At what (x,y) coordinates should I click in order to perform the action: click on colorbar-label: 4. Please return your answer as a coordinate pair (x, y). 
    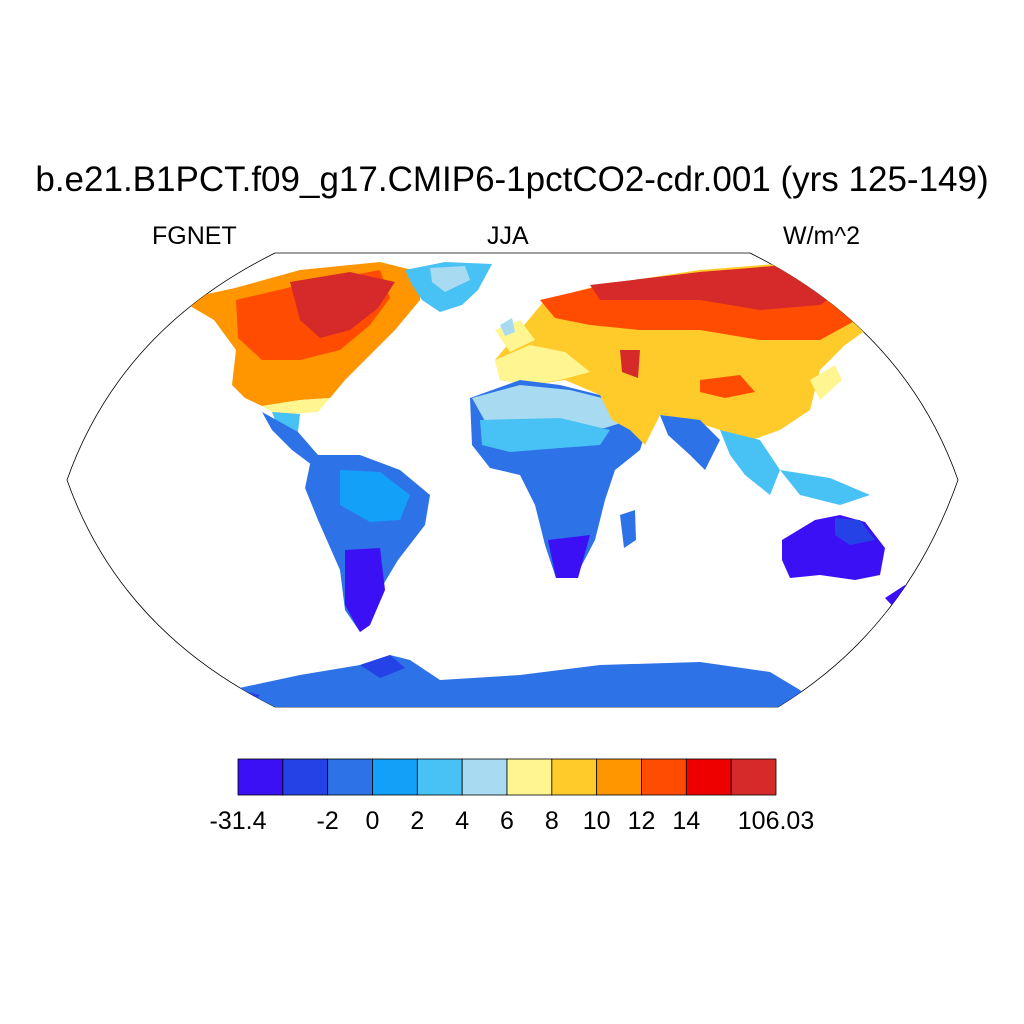
    Looking at the image, I should click on (462, 821).